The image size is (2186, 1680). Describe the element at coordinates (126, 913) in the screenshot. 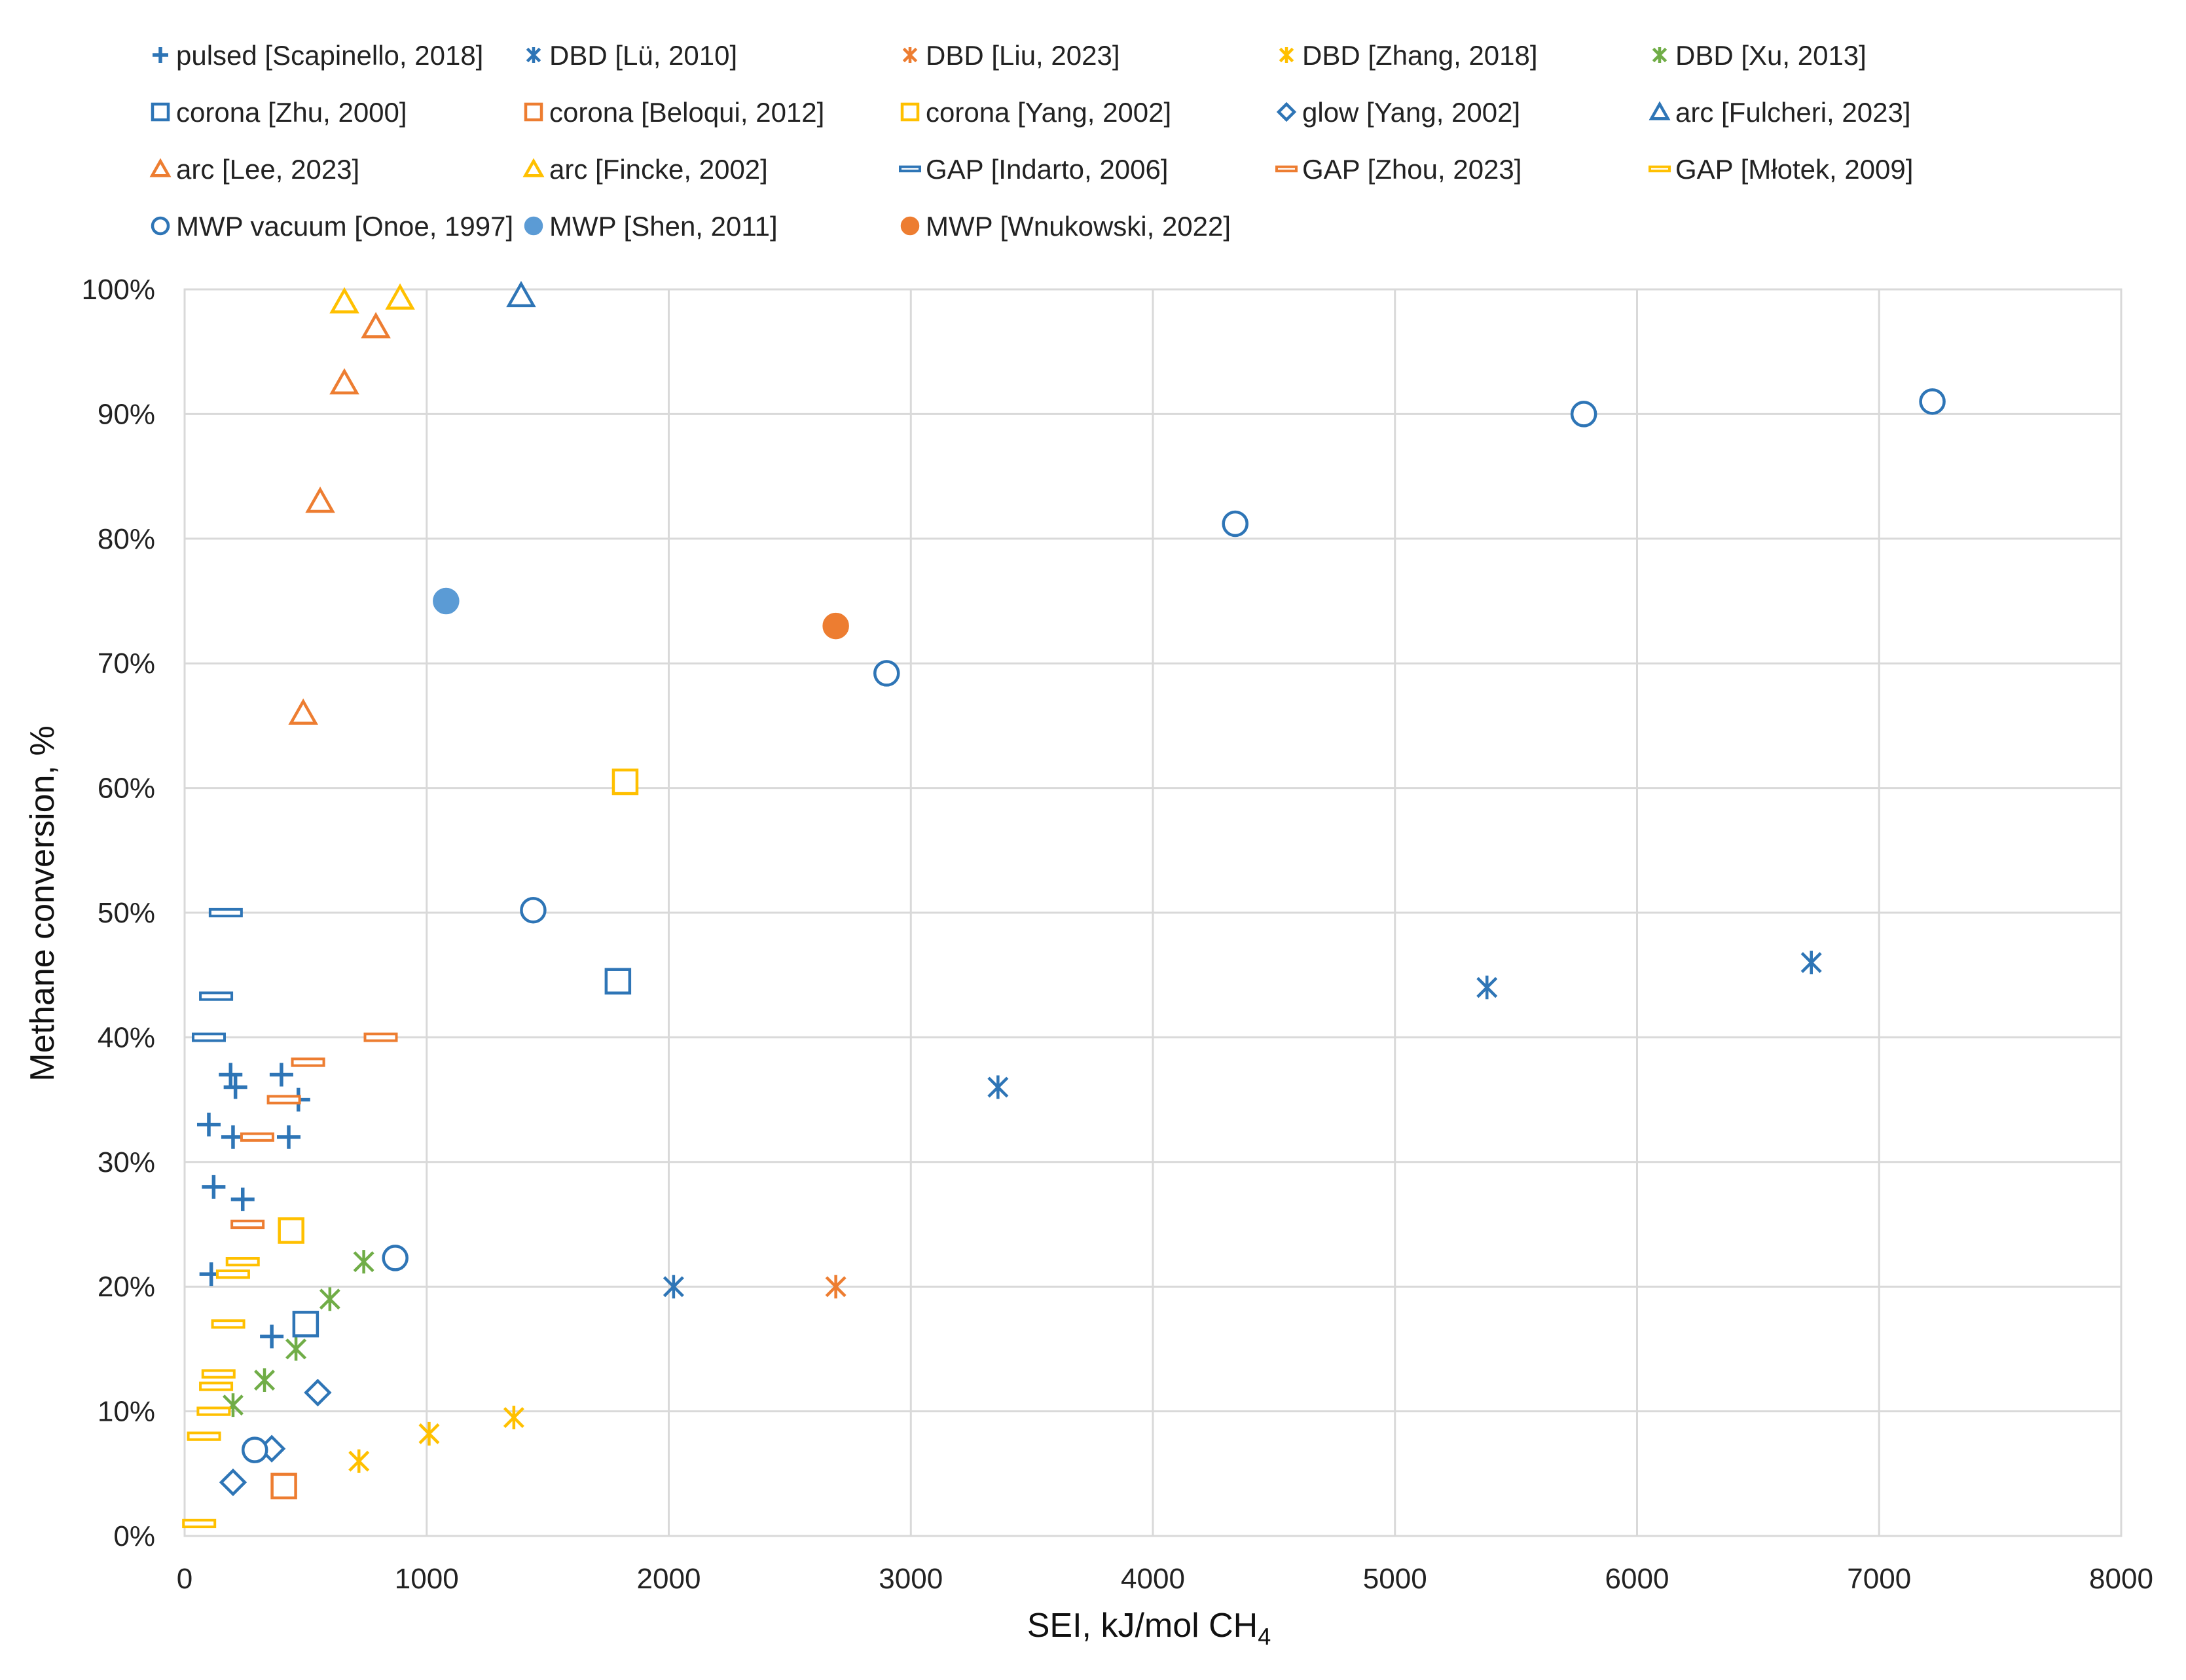

I see `y-tick-label: 50%` at that location.